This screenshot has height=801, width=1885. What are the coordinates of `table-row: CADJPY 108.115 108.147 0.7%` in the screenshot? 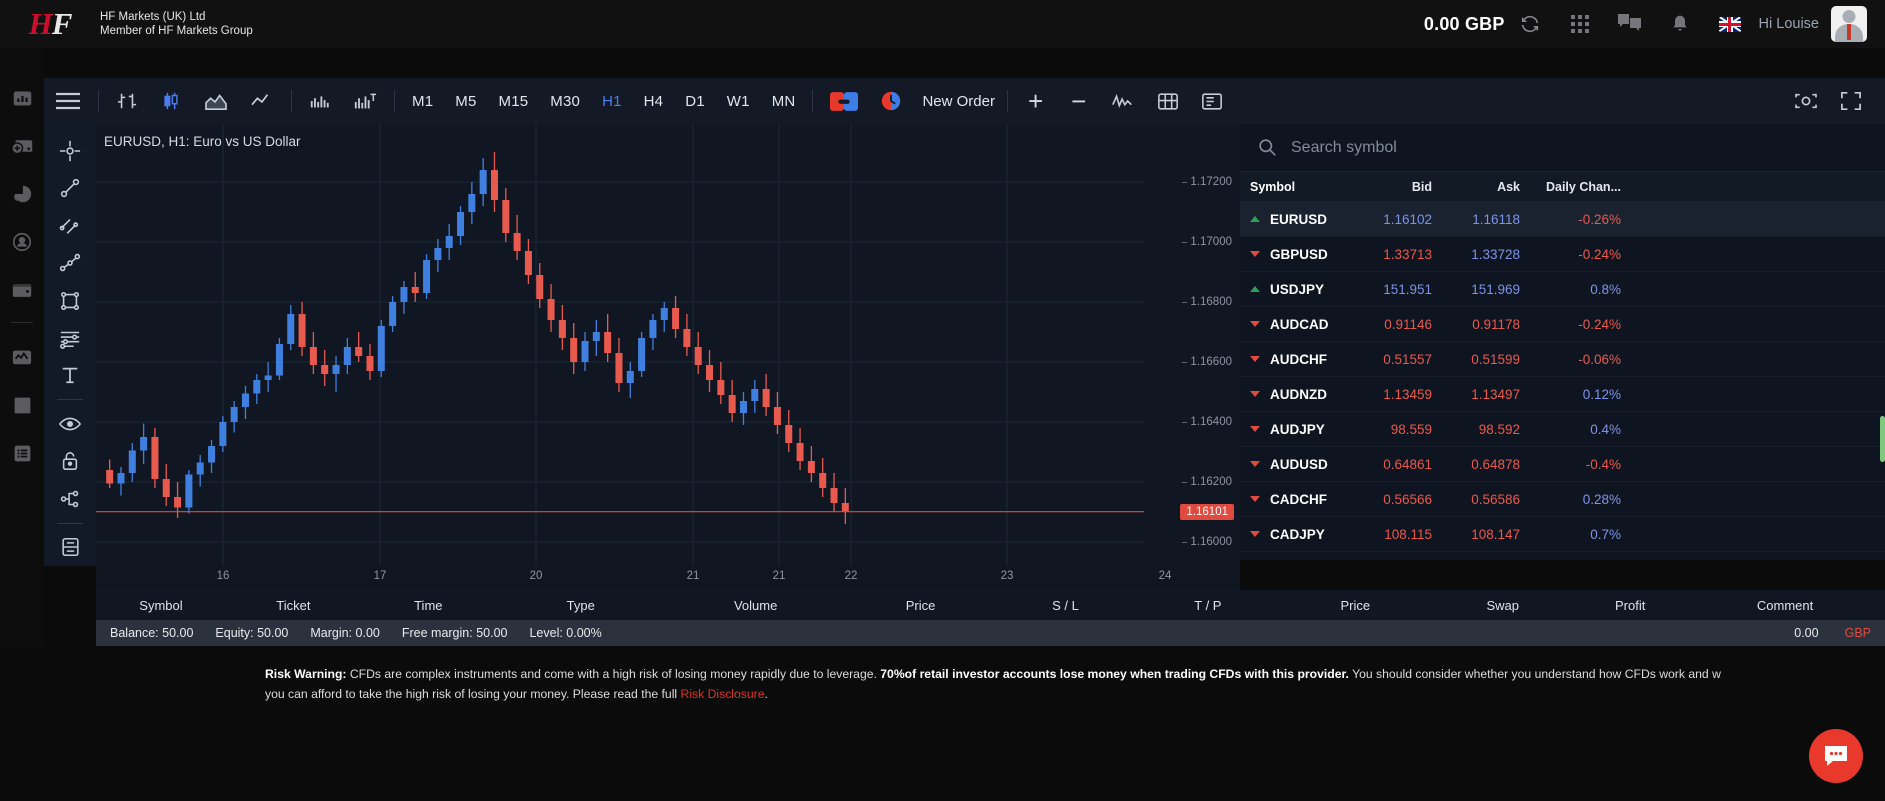 It's located at (1562, 534).